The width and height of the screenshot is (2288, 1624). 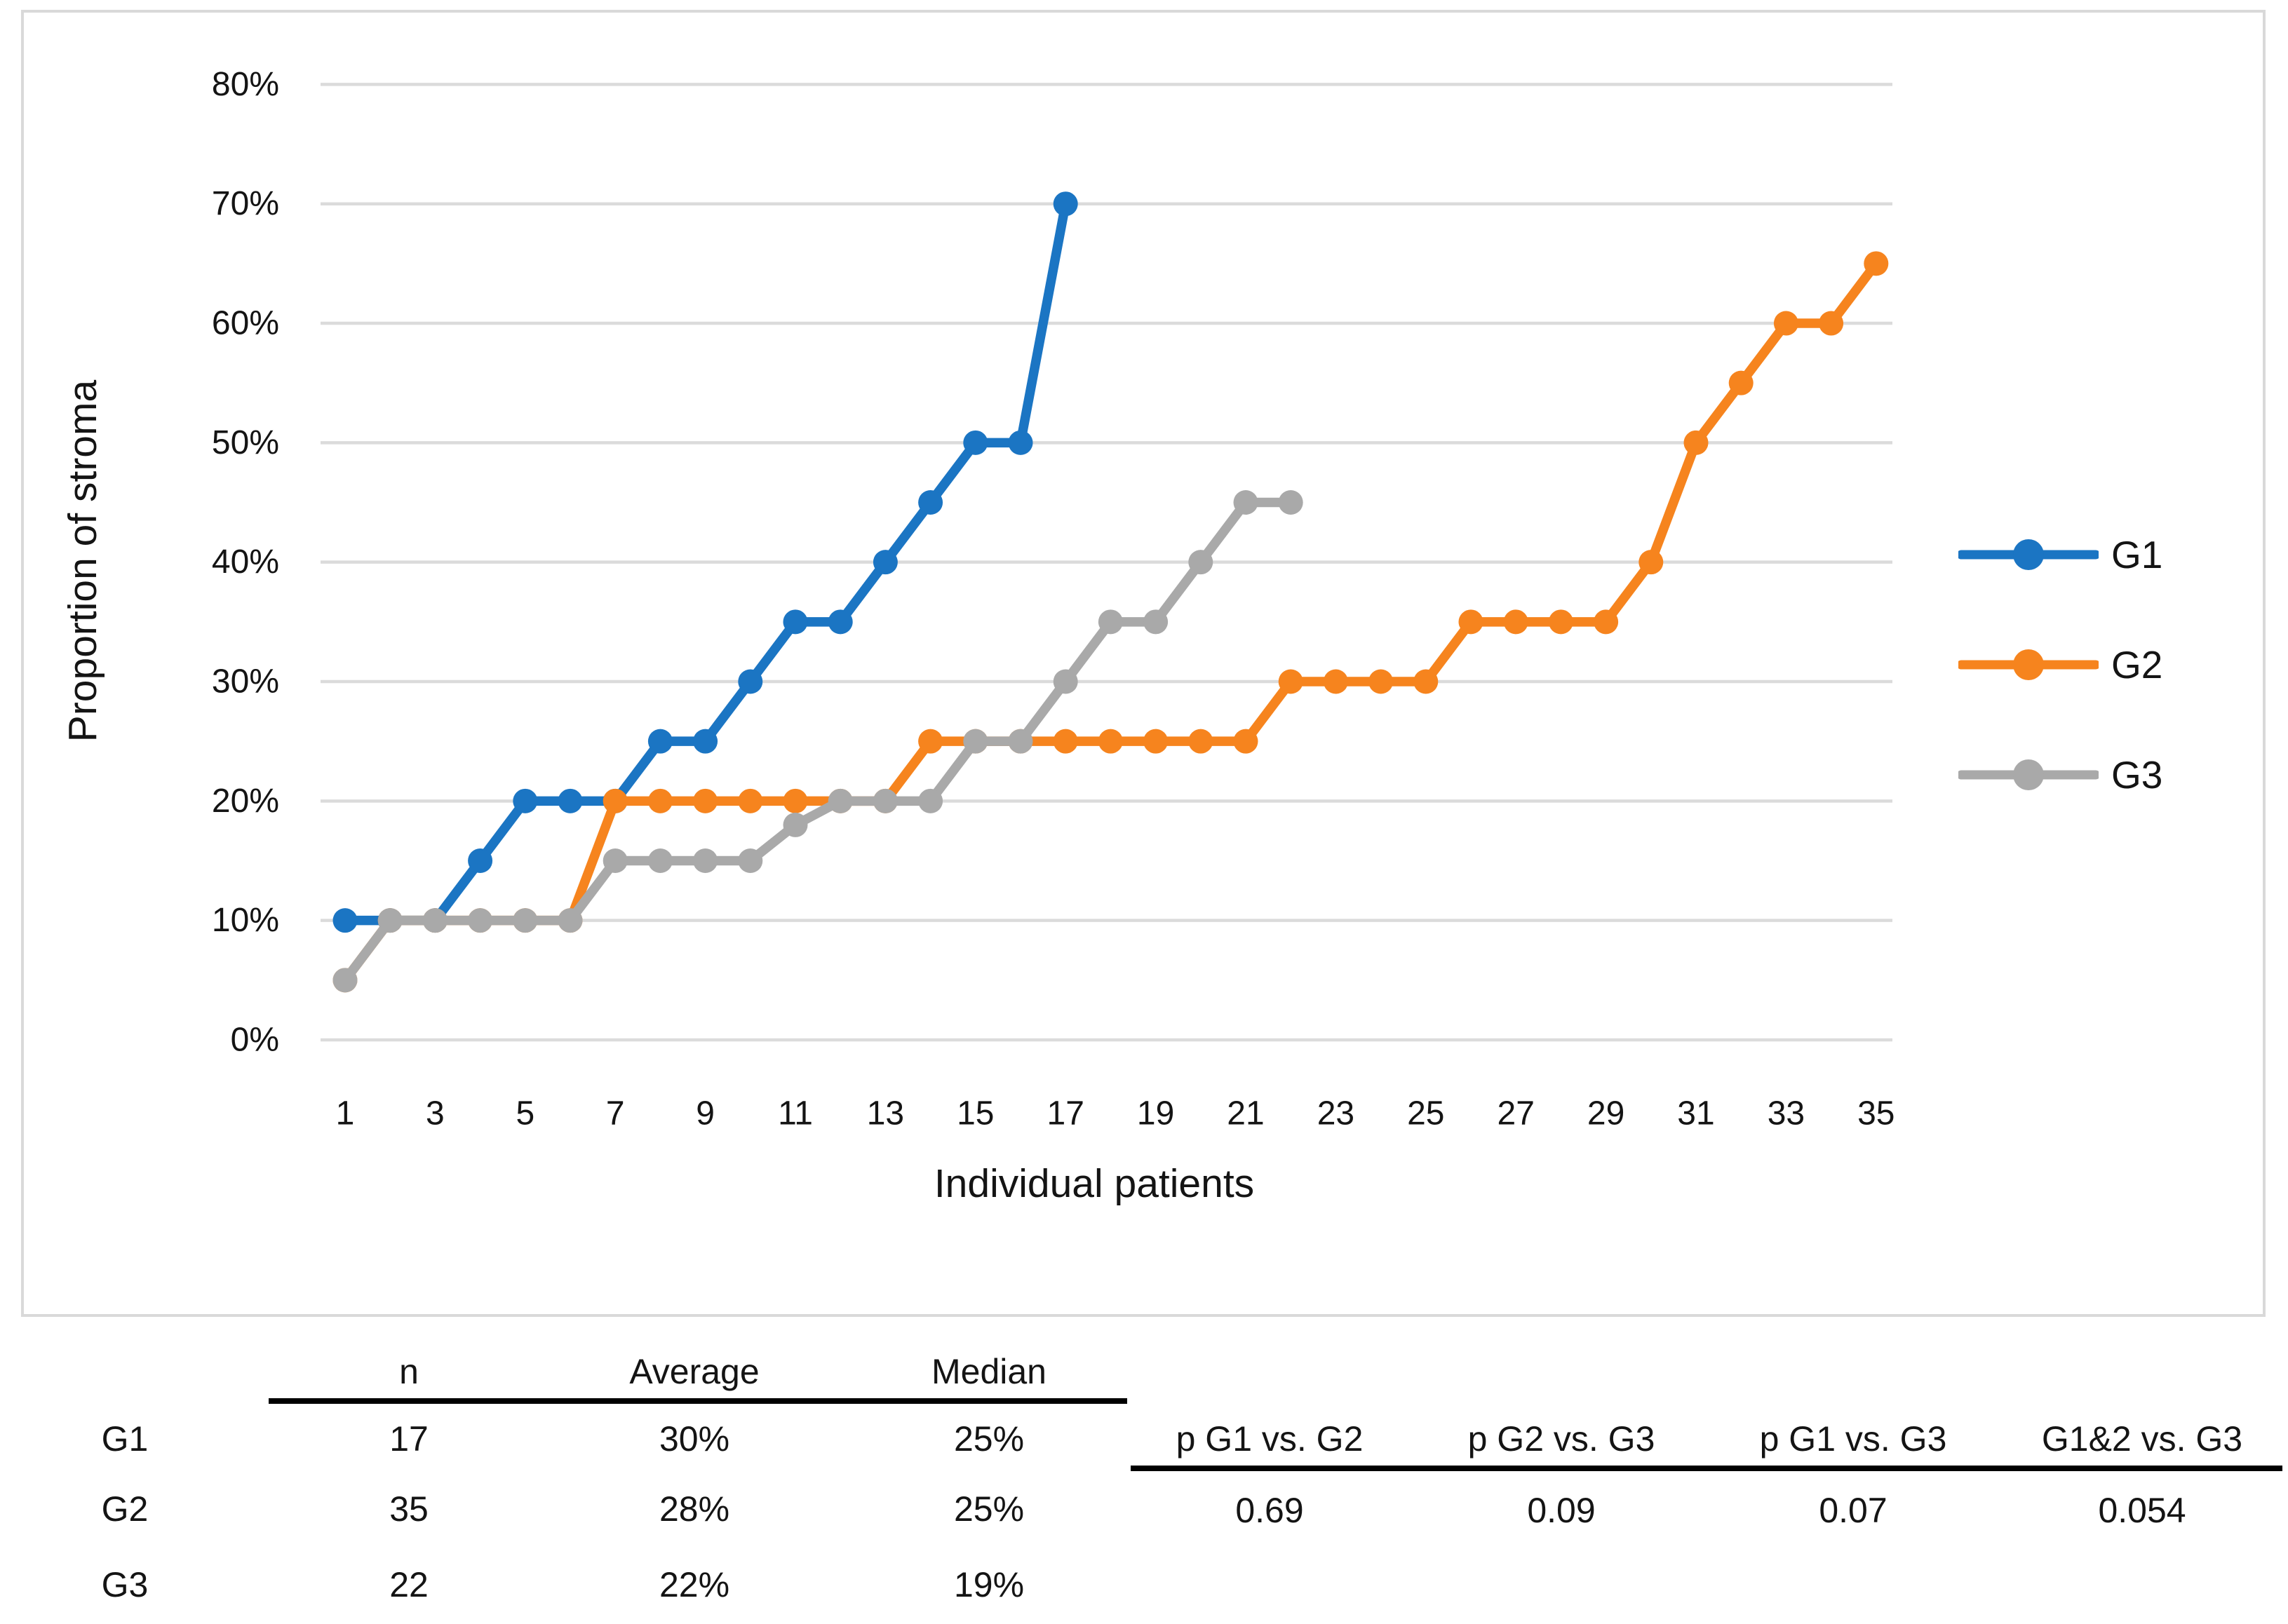 What do you see at coordinates (345, 1113) in the screenshot?
I see `x-tick-label: 1` at bounding box center [345, 1113].